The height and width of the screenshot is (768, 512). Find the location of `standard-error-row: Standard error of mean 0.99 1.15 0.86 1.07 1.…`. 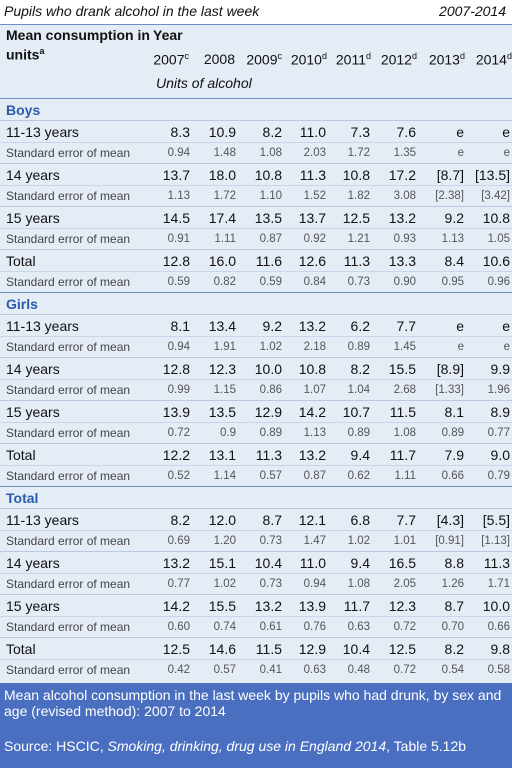

standard-error-row: Standard error of mean 0.99 1.15 0.86 1.07 1.… is located at coordinates (256, 390).